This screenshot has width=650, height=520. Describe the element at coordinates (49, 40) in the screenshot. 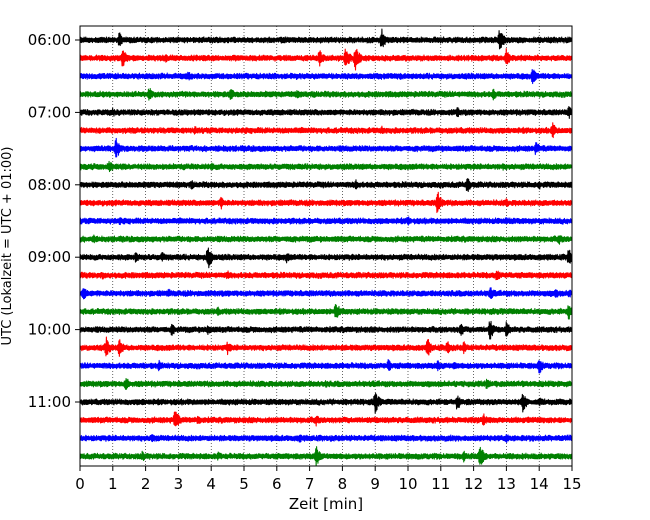

I see `y-tick-label: 06:00` at that location.